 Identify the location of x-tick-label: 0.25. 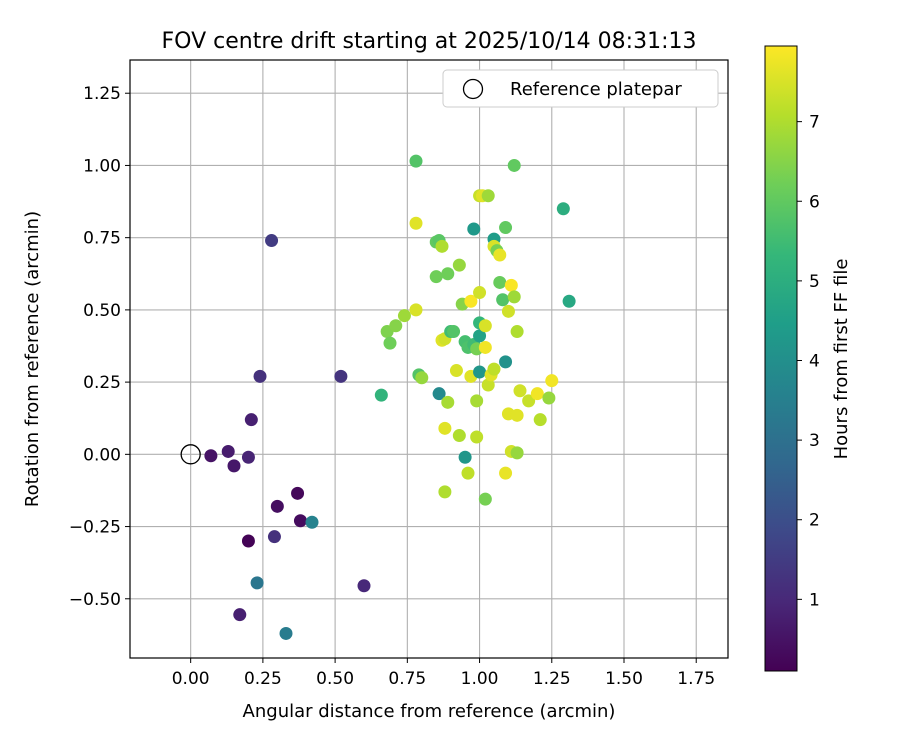
(263, 679).